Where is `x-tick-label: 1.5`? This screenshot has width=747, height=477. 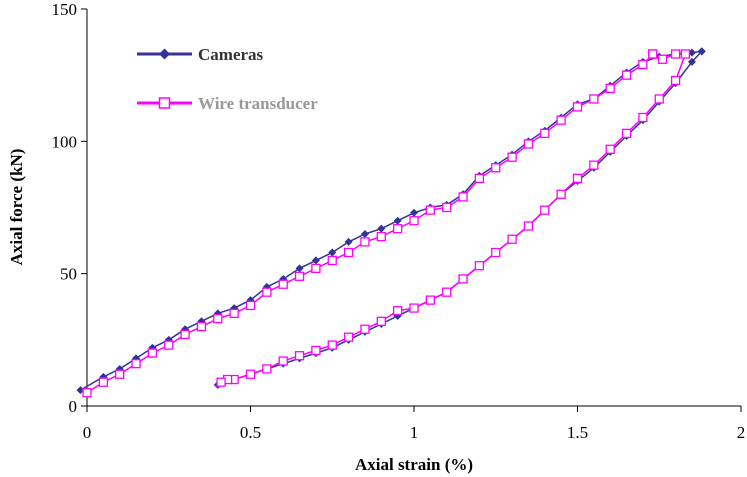 x-tick-label: 1.5 is located at coordinates (577, 432).